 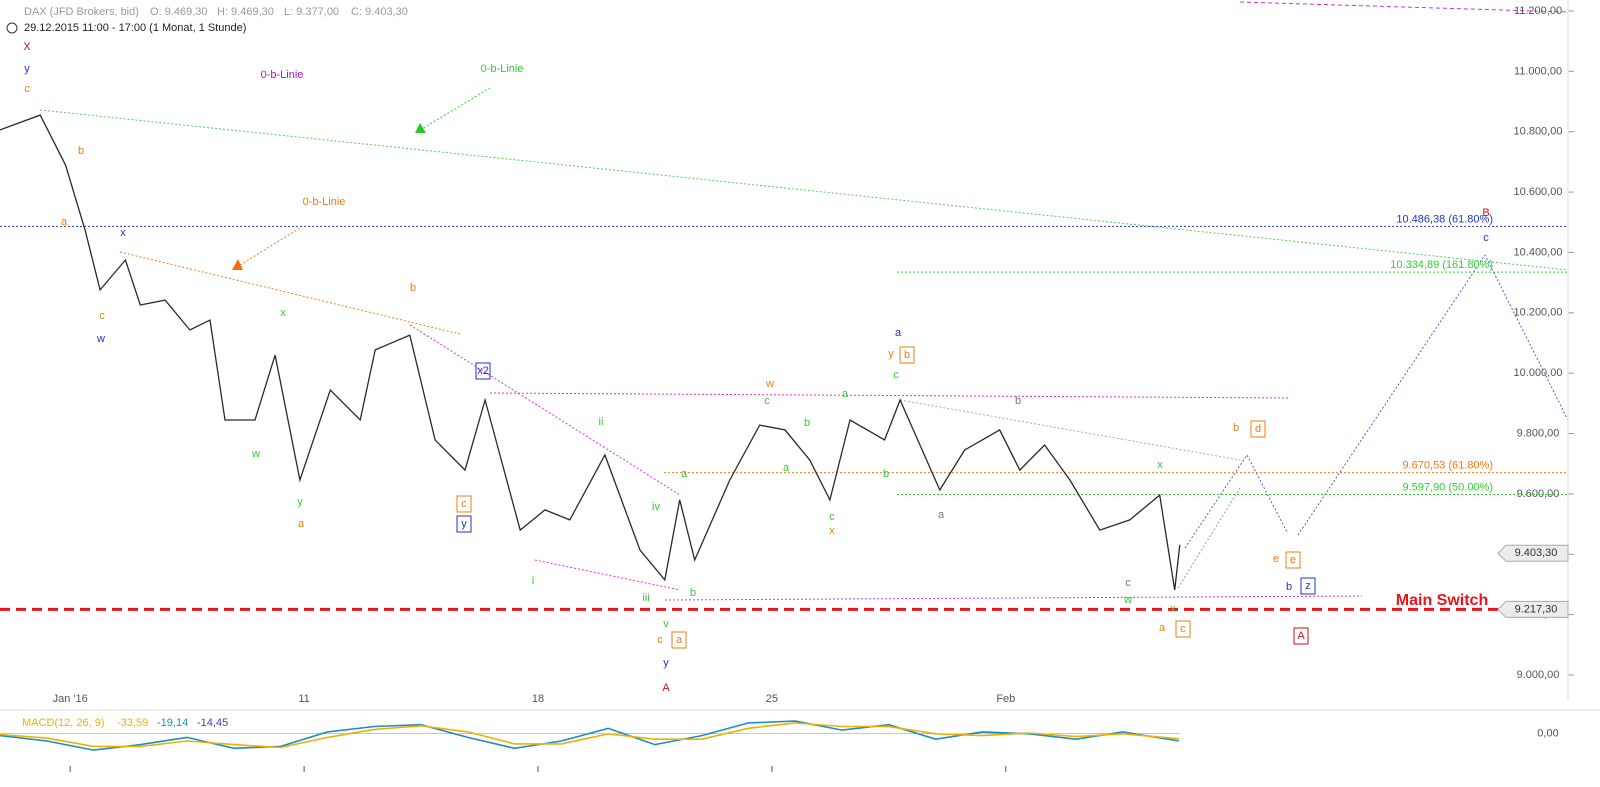 I want to click on y-tick-label: 9.800,00, so click(x=1538, y=433).